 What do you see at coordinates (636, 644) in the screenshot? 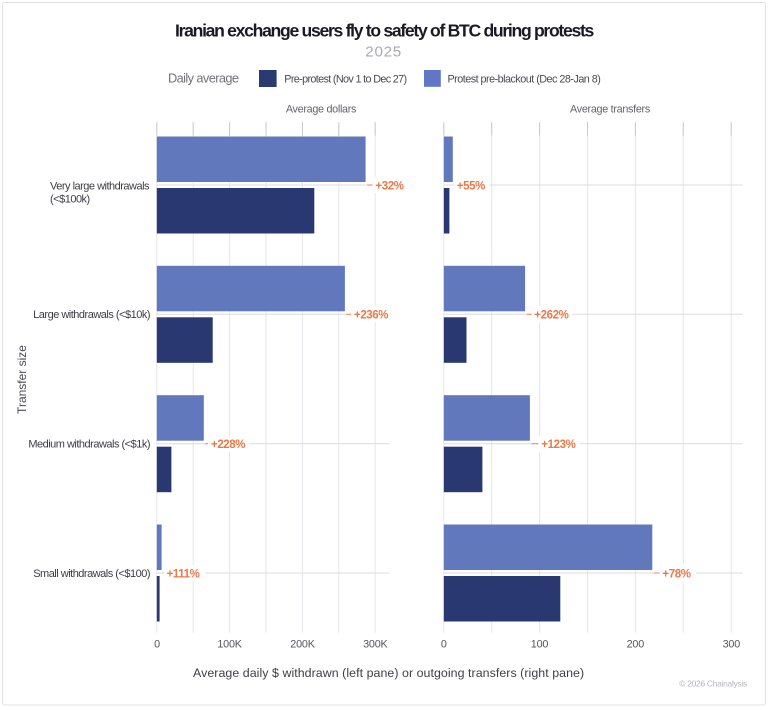
I see `svg-text: 200` at bounding box center [636, 644].